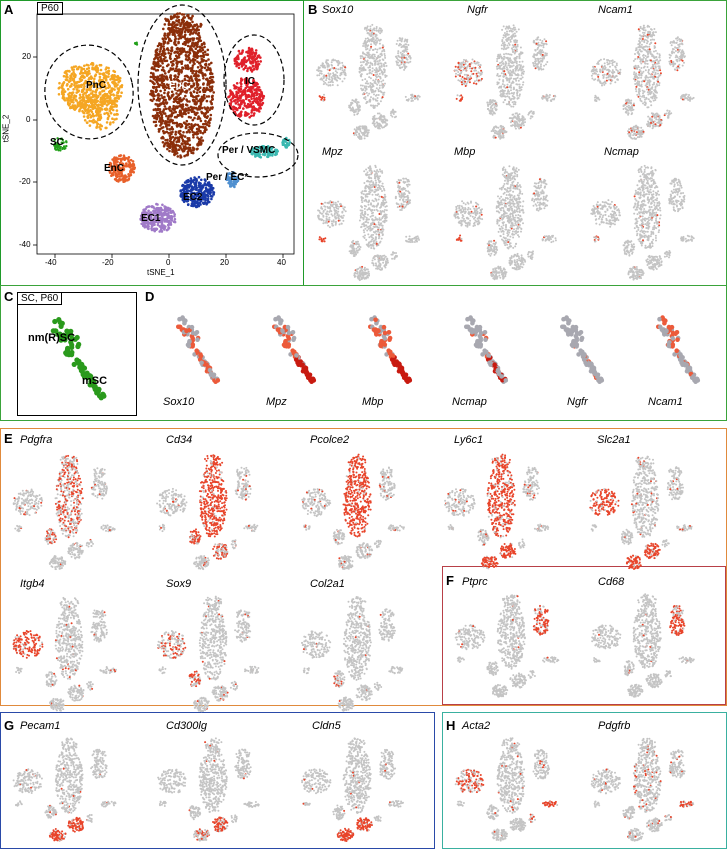 The width and height of the screenshot is (728, 850). I want to click on cluster-label-ec1: EC1, so click(150, 218).